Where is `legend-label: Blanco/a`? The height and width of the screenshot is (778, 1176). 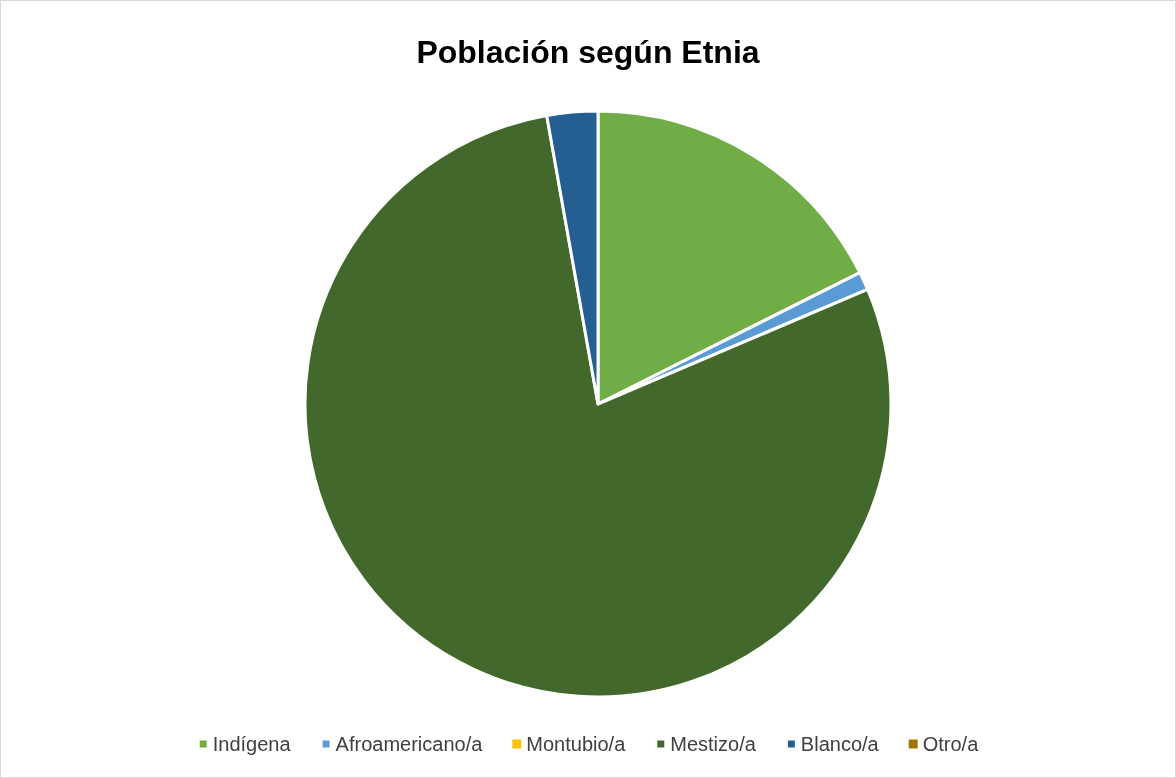
legend-label: Blanco/a is located at coordinates (840, 744).